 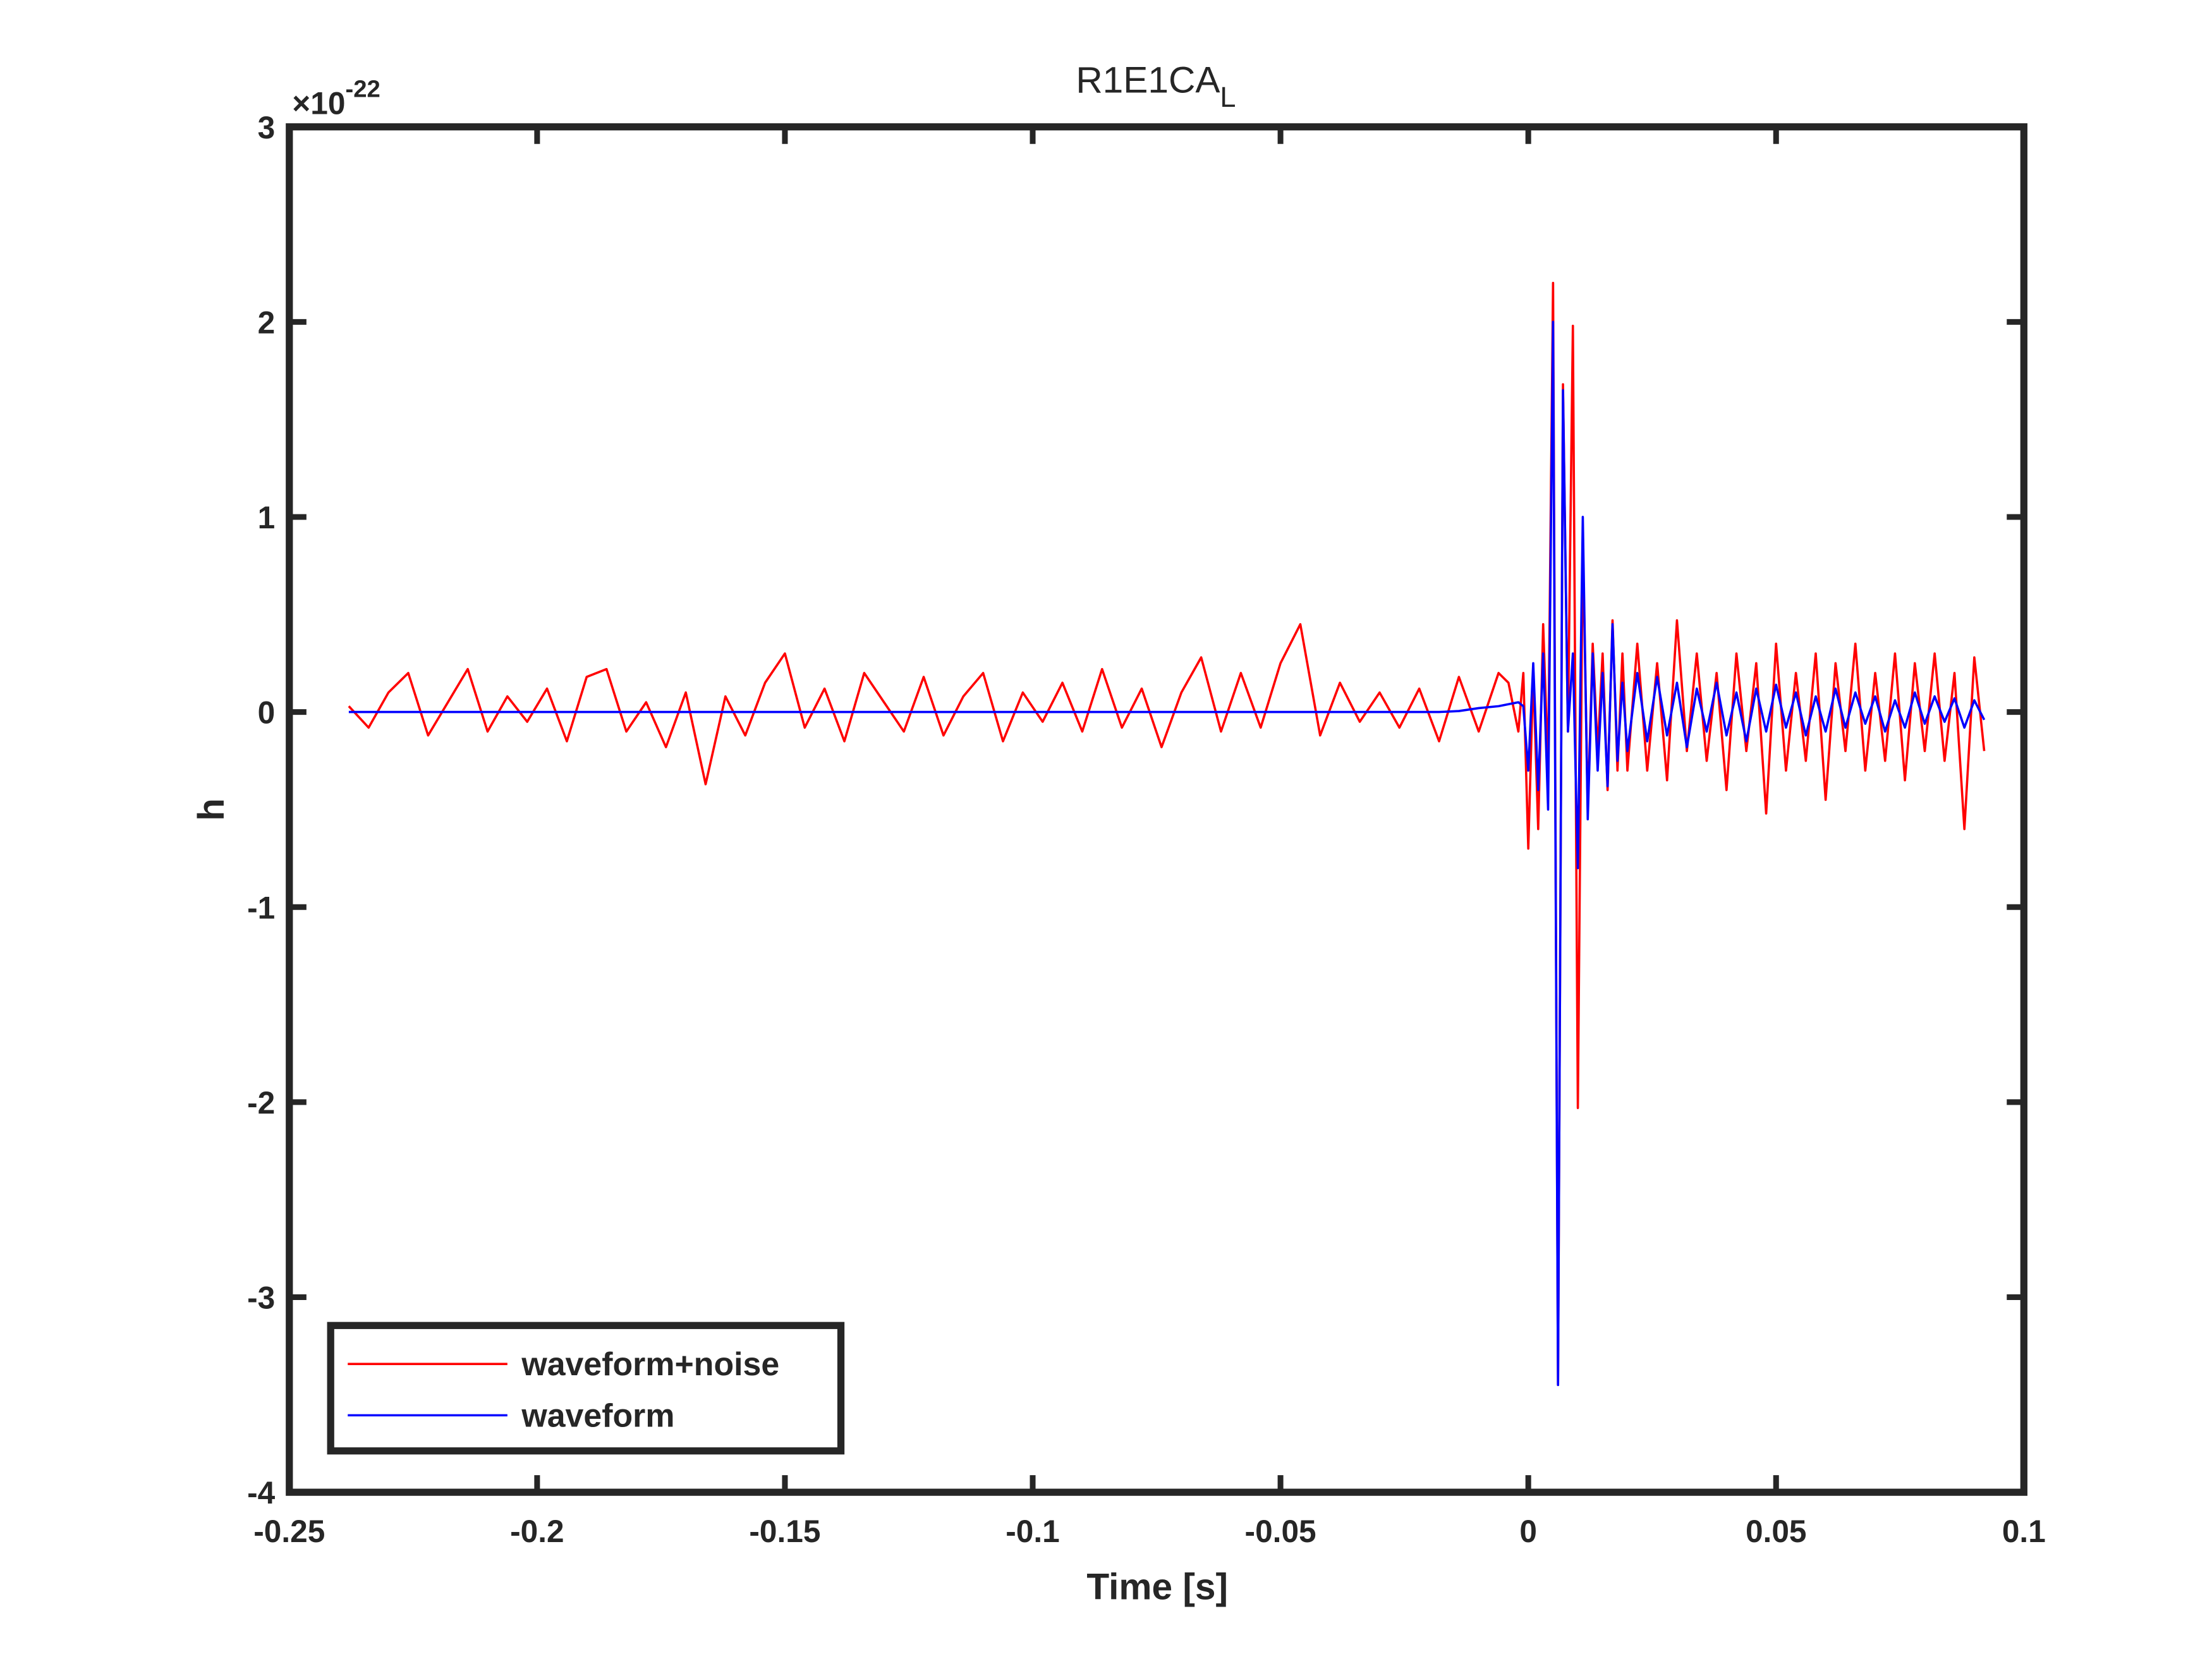 What do you see at coordinates (650, 1364) in the screenshot?
I see `legend-label: waveform+noise` at bounding box center [650, 1364].